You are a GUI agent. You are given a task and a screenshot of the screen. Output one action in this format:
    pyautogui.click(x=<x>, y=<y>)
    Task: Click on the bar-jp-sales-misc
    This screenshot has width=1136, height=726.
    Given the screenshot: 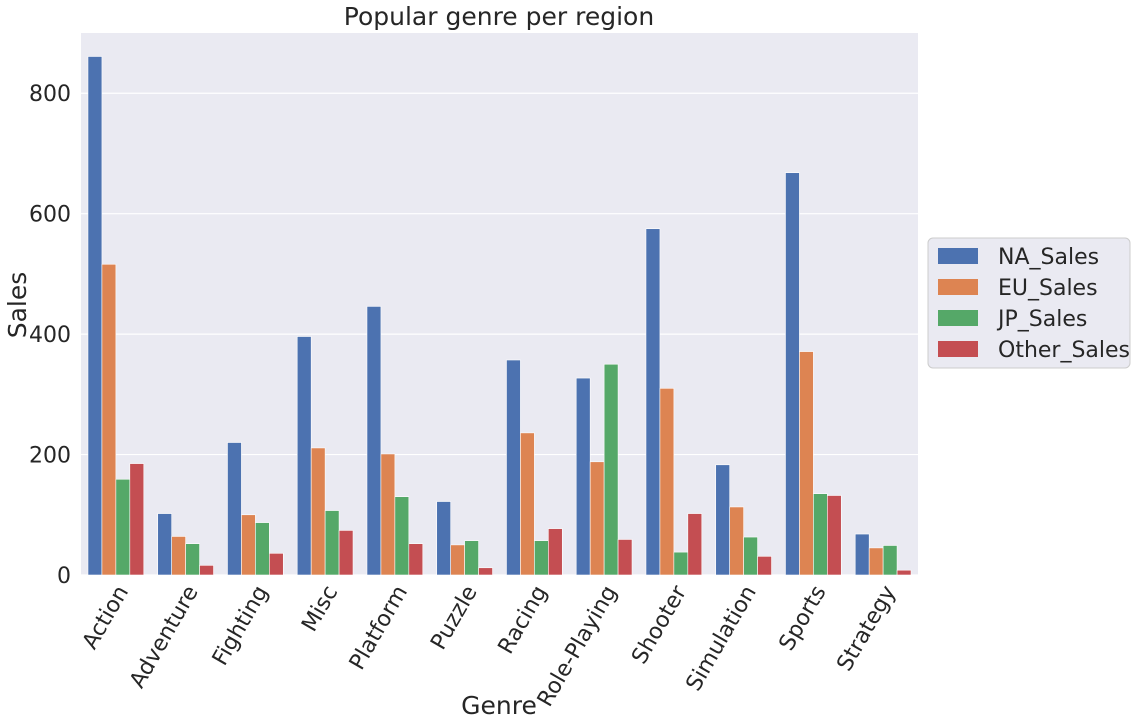 What is the action you would take?
    pyautogui.click(x=332, y=543)
    